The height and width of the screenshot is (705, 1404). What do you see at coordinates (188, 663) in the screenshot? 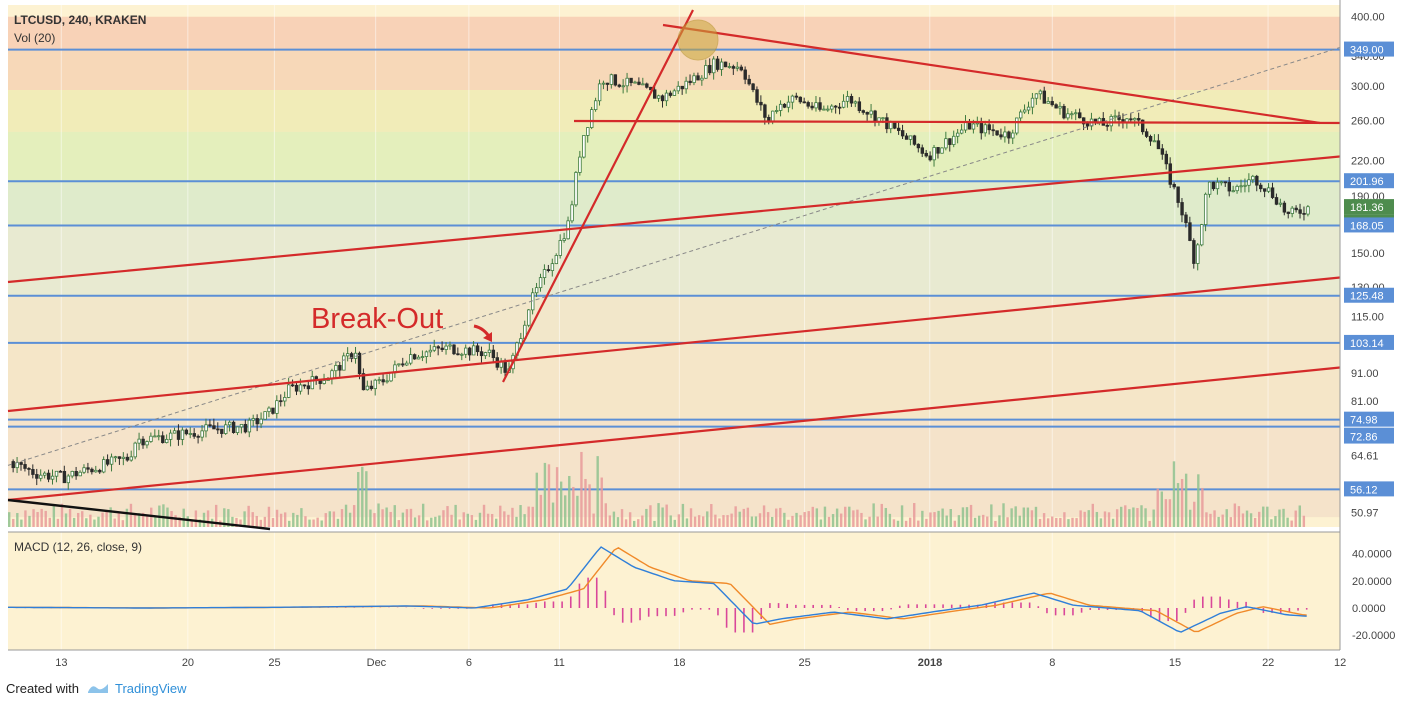
I see `x-axis-tick: 20` at bounding box center [188, 663].